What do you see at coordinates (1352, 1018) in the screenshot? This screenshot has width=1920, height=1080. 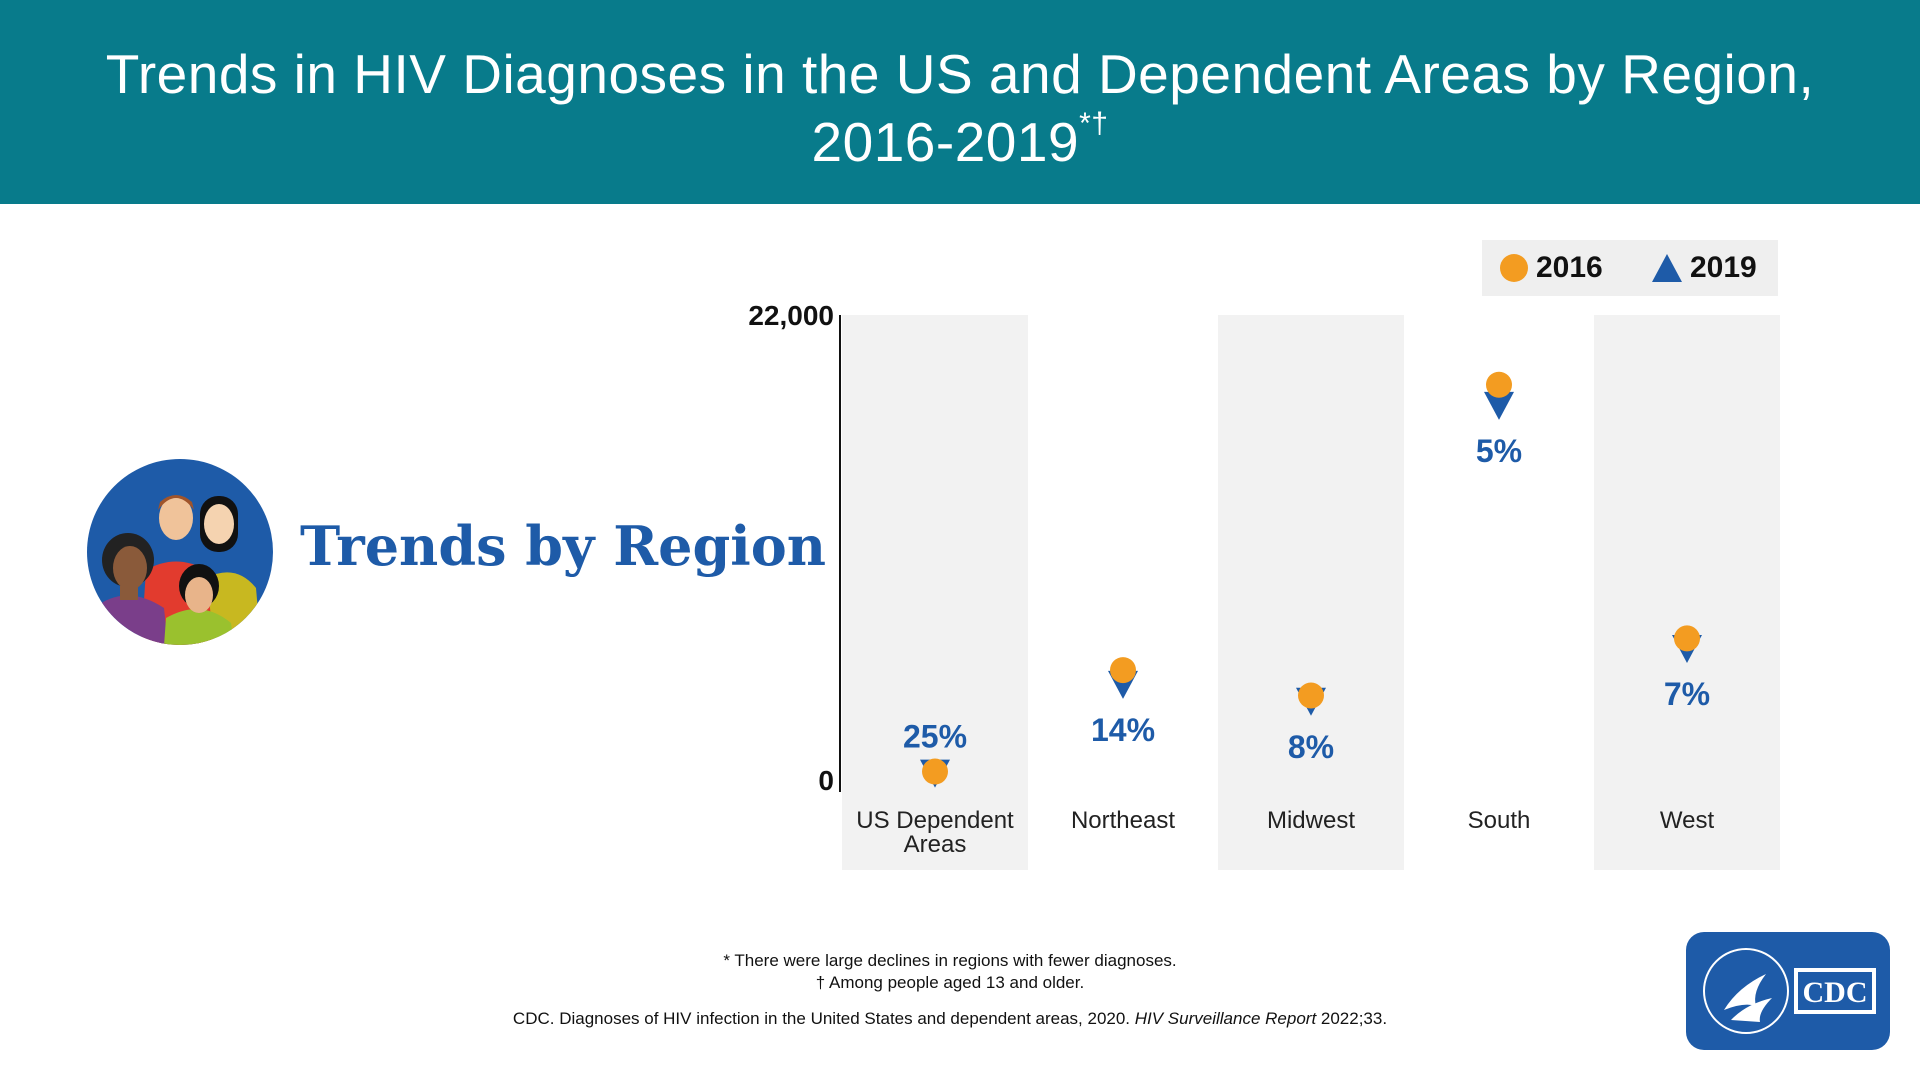 I see `source-suffix: 2022;33.` at bounding box center [1352, 1018].